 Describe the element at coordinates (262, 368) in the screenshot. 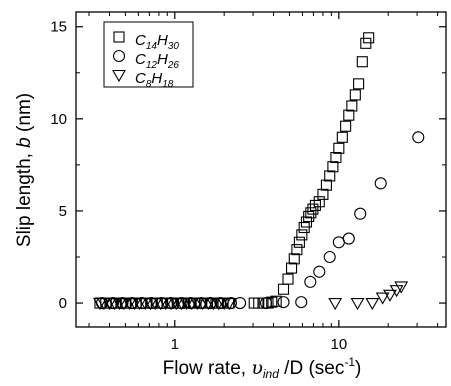

I see `x-axis-label: Flow rate, υind /D (sec-1)` at that location.